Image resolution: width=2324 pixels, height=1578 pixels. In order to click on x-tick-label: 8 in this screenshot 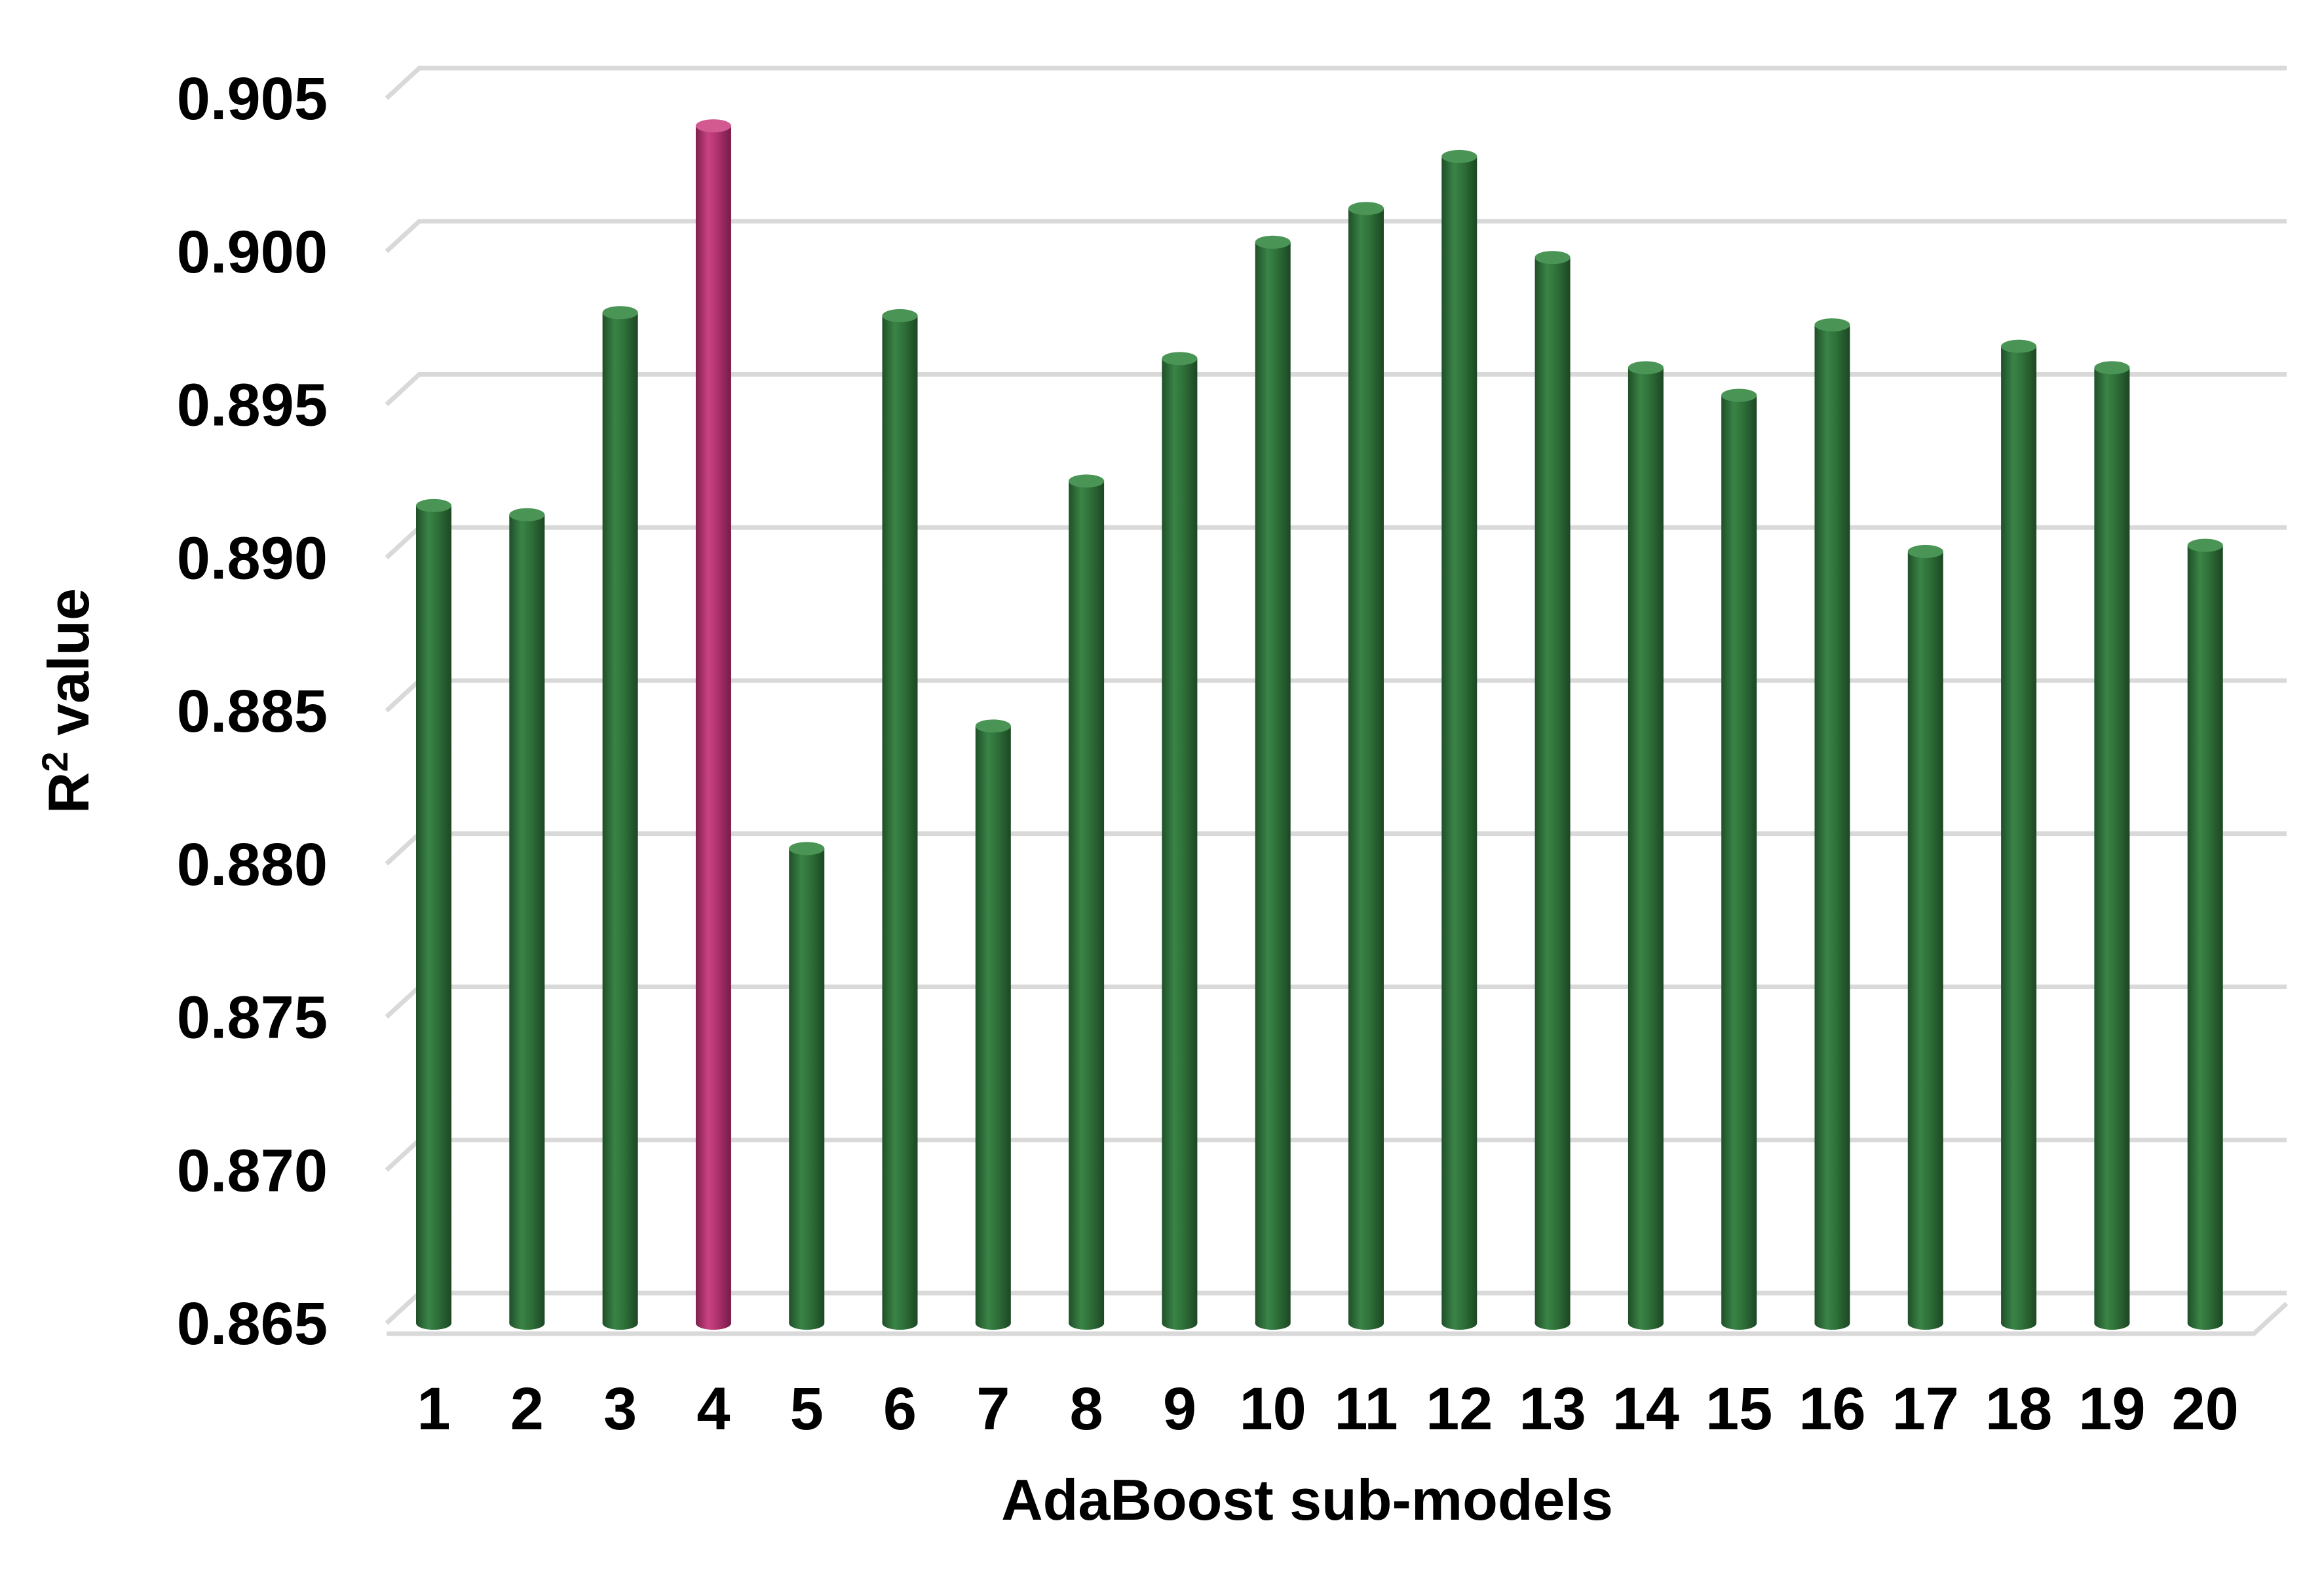, I will do `click(1086, 1409)`.